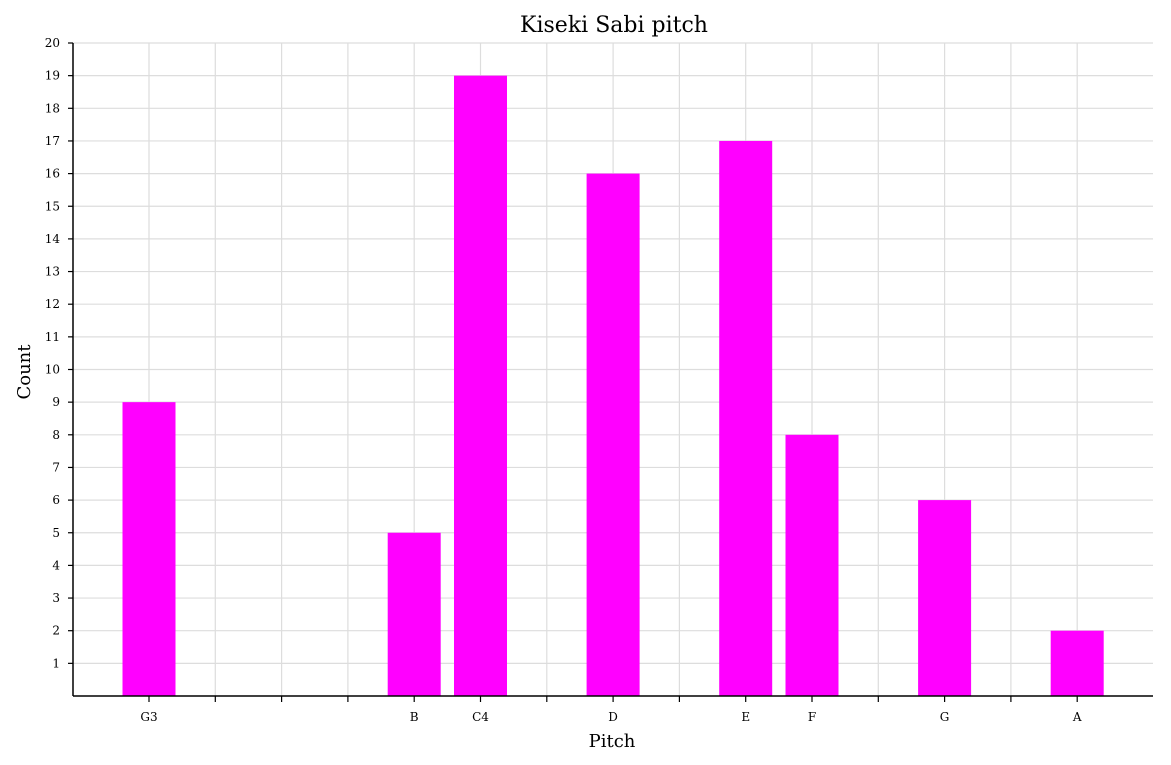 This screenshot has height=765, width=1171. Describe the element at coordinates (612, 741) in the screenshot. I see `x-axis-label: Pitch` at that location.